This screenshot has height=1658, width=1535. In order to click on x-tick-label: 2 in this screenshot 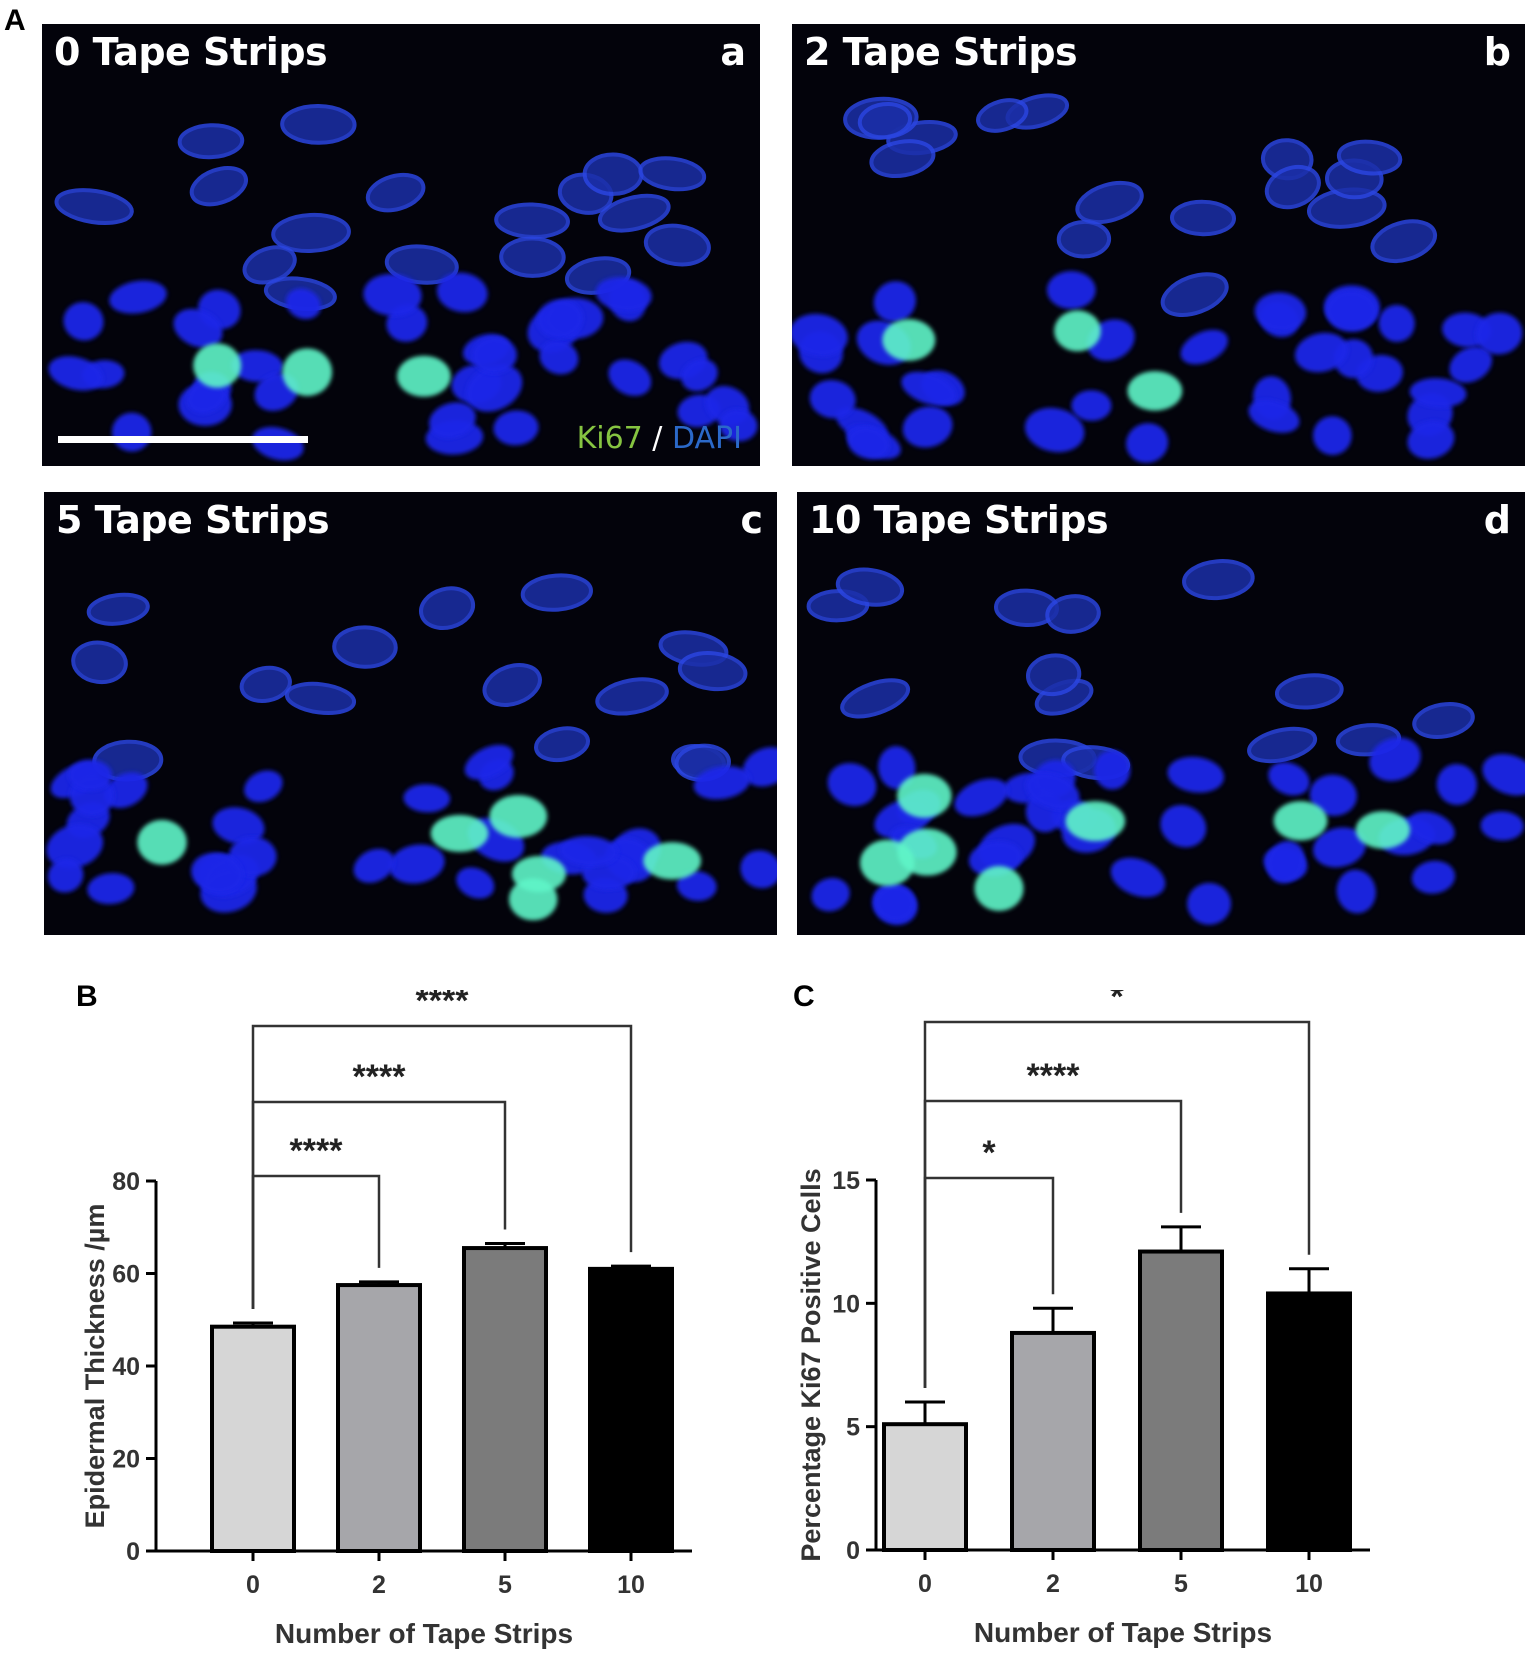, I will do `click(1053, 1584)`.